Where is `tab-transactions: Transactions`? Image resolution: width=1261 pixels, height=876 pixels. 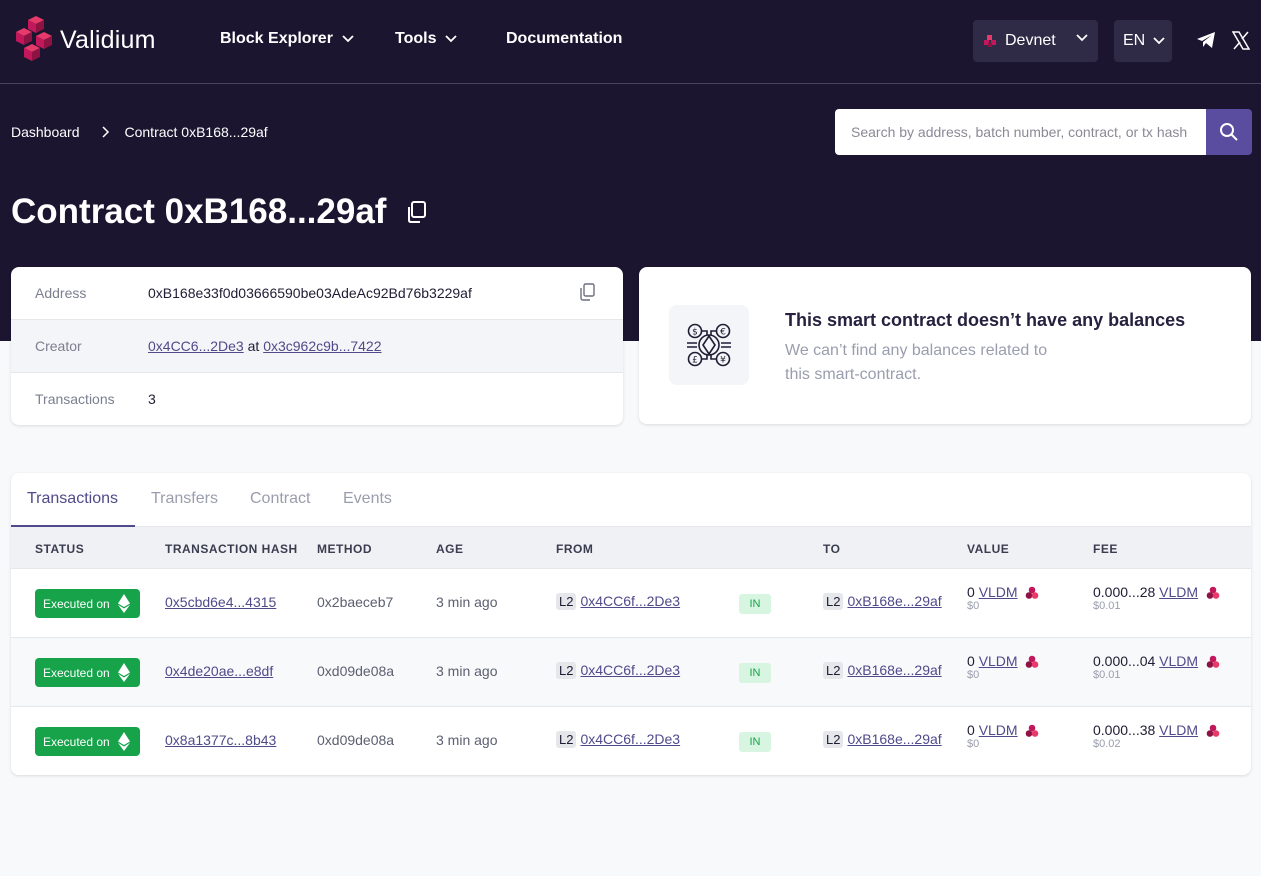 tab-transactions: Transactions is located at coordinates (72, 498).